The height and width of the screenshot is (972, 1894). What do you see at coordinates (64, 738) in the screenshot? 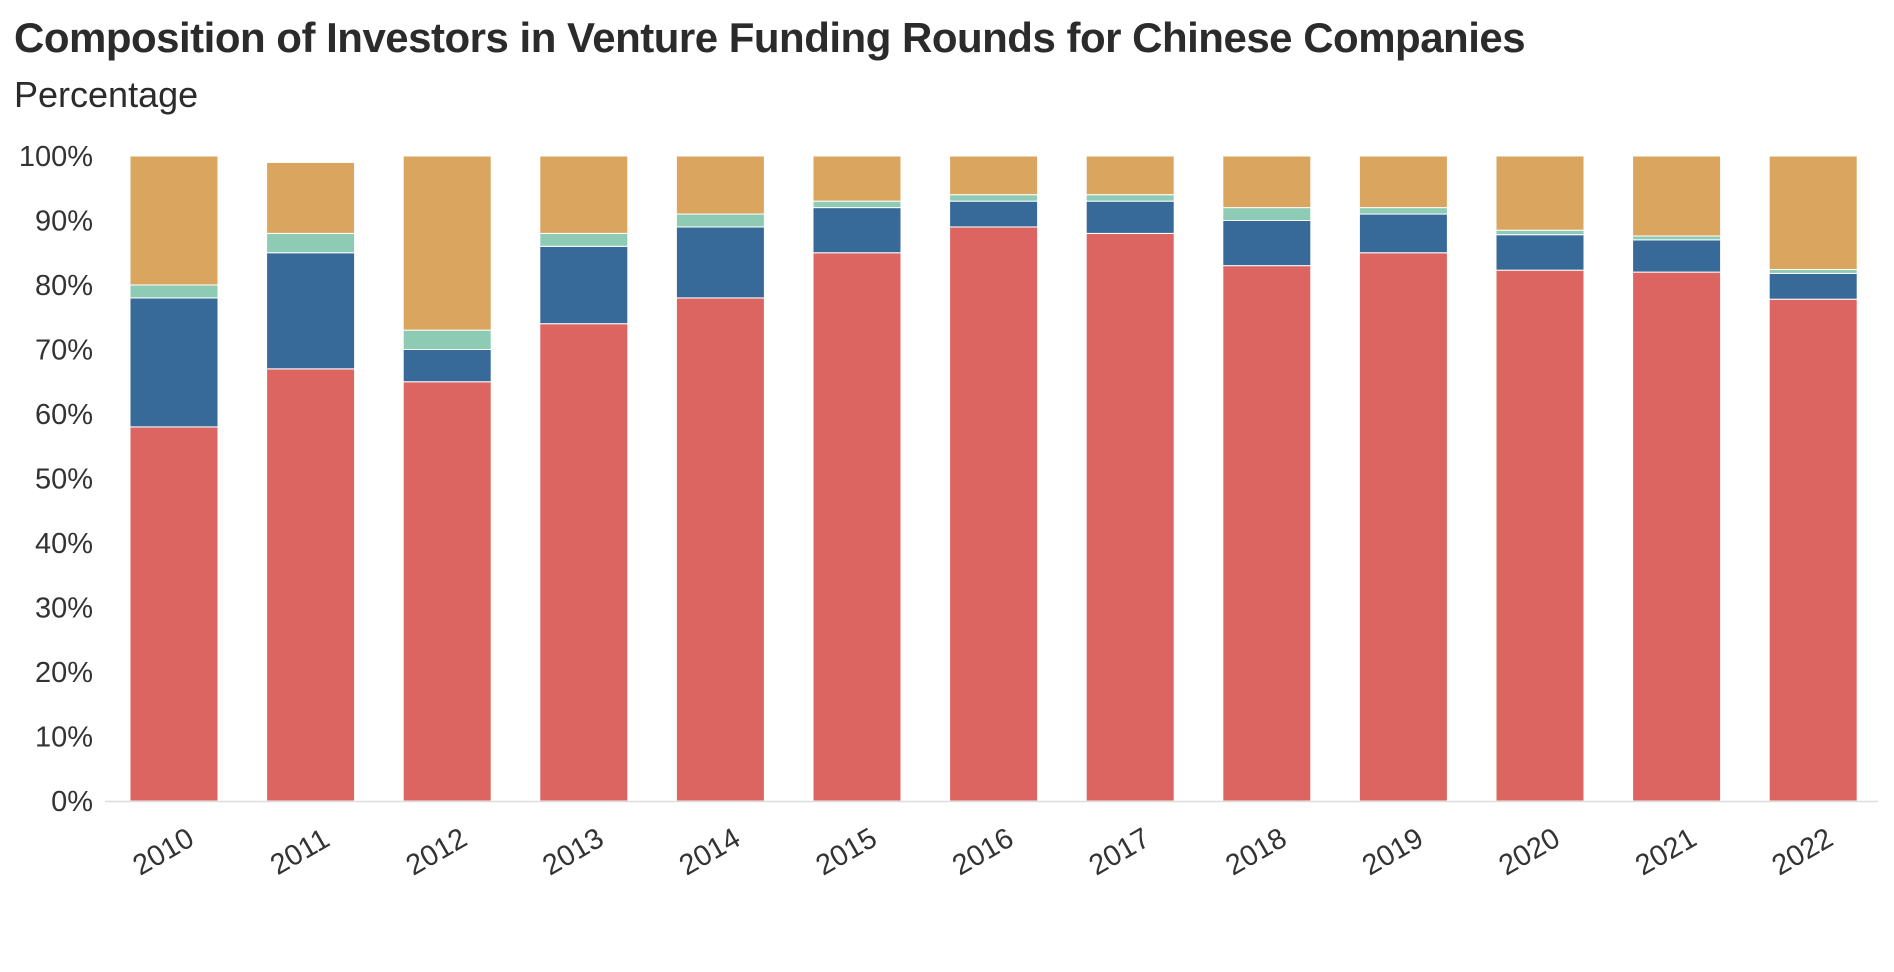
I see `y-tick-label: 10%` at bounding box center [64, 738].